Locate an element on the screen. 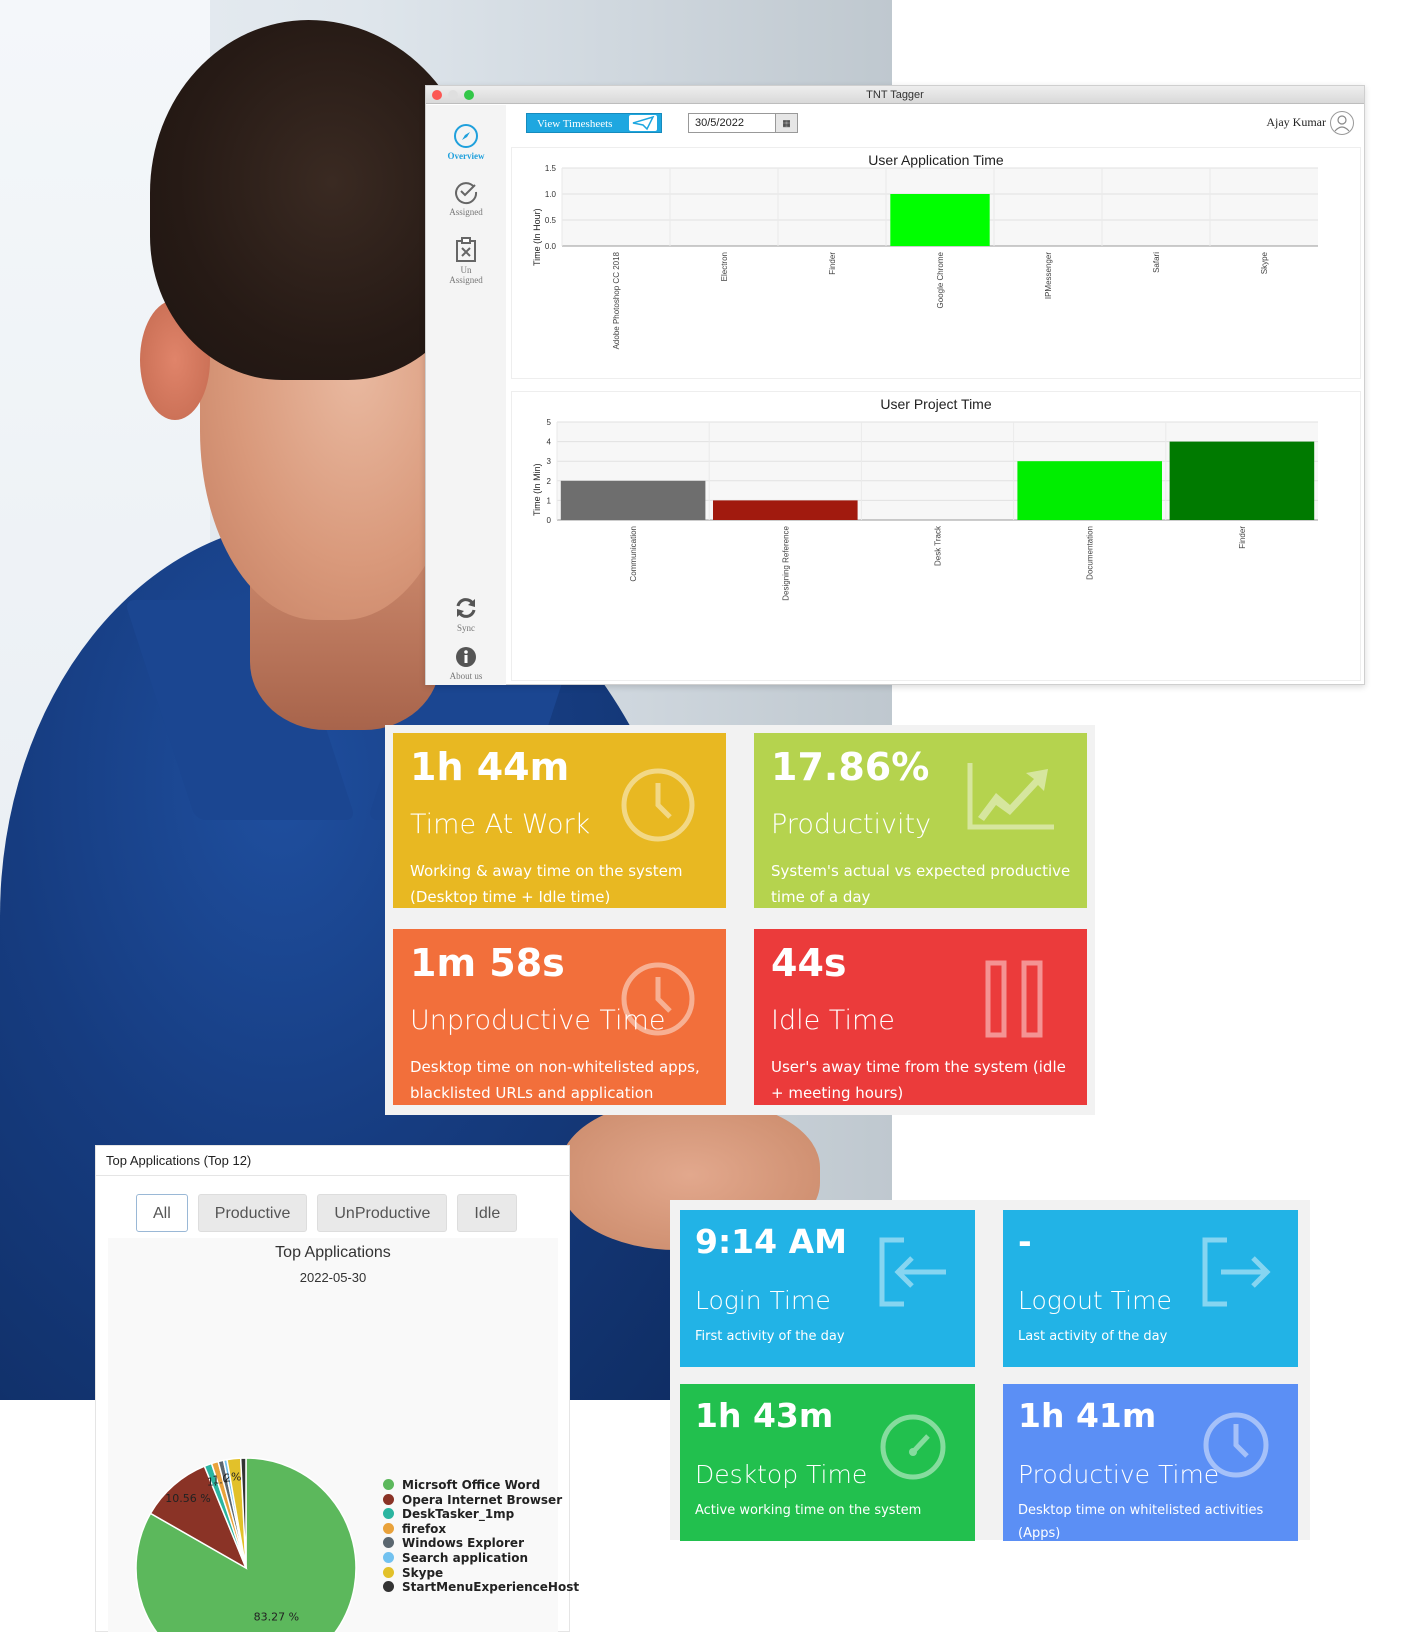 This screenshot has width=1408, height=1632. clipboard-x-icon is located at coordinates (466, 249).